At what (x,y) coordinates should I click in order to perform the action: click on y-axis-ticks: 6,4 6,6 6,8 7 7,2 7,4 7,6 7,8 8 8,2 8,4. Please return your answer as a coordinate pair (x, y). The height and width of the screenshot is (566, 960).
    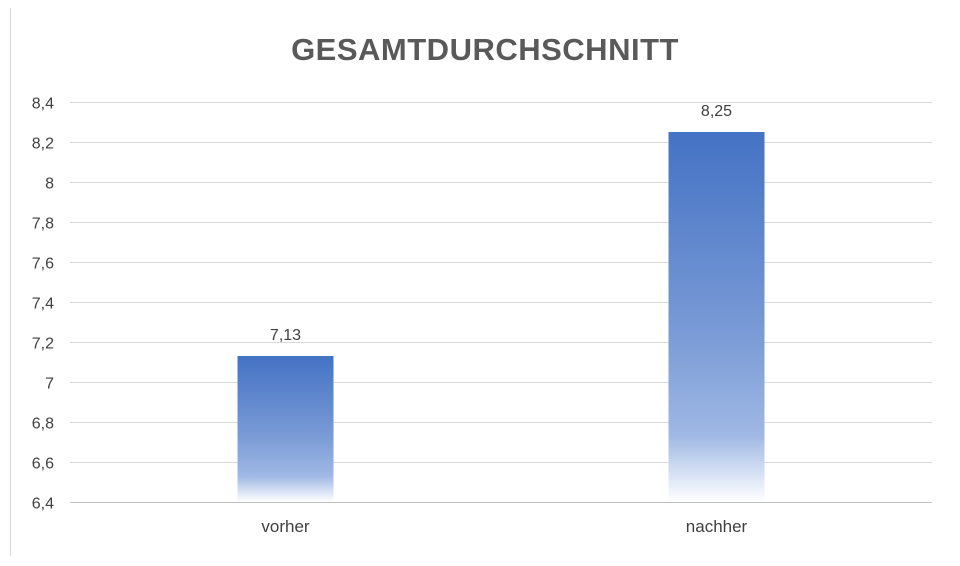
    Looking at the image, I should click on (43, 304).